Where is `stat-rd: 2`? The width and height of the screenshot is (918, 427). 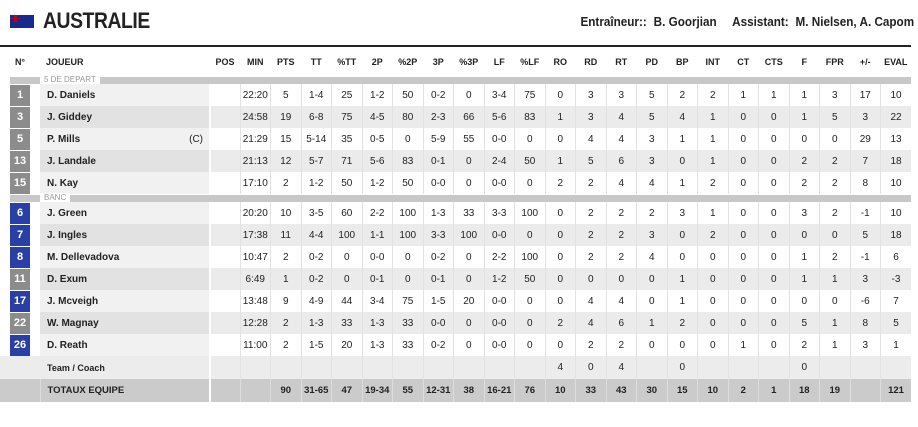 stat-rd: 2 is located at coordinates (590, 257).